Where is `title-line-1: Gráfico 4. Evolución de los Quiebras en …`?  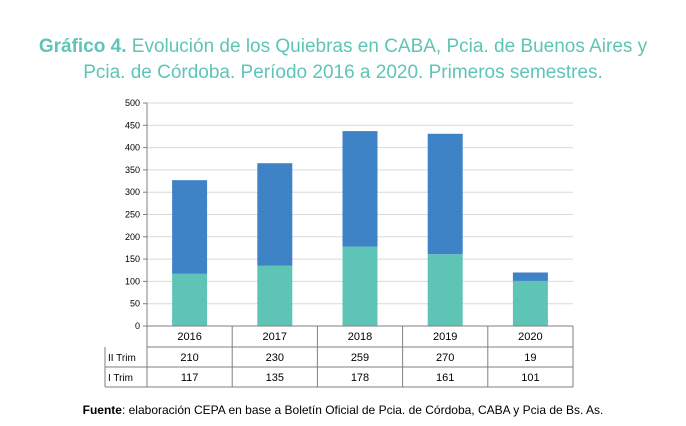 title-line-1: Gráfico 4. Evolución de los Quiebras en … is located at coordinates (343, 47).